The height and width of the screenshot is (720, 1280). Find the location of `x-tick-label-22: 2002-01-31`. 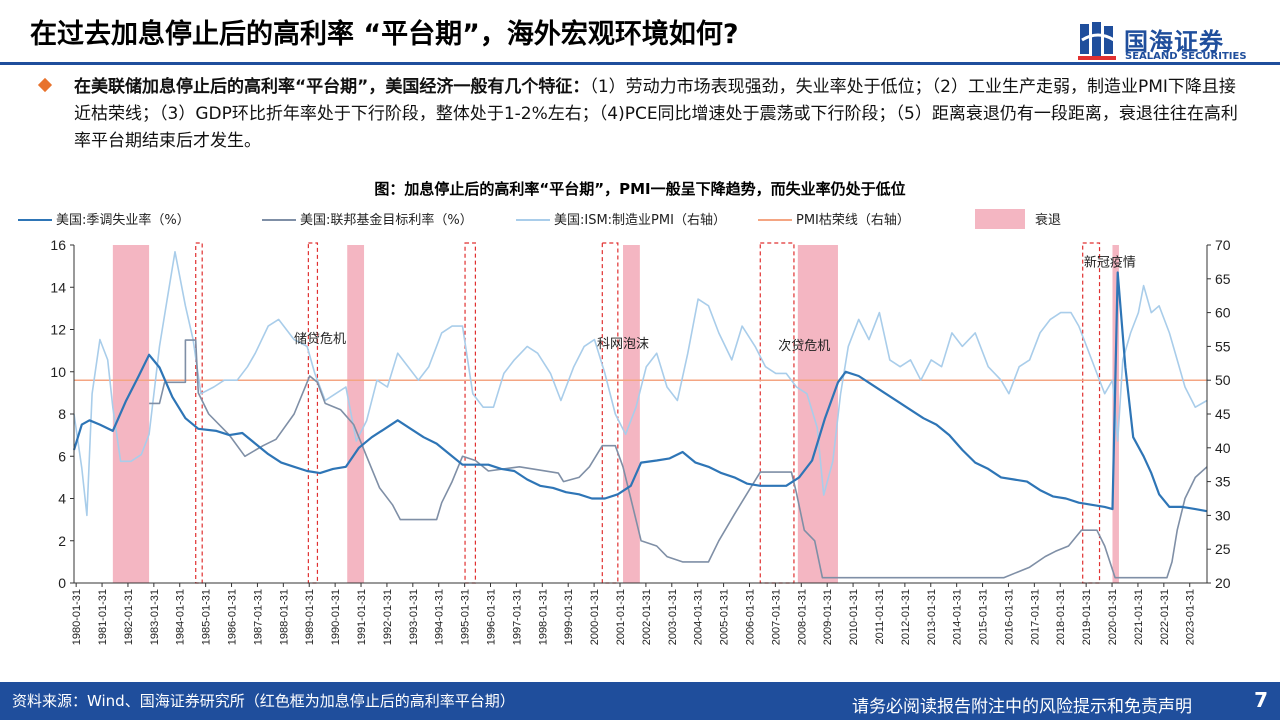

x-tick-label-22: 2002-01-31 is located at coordinates (647, 617).